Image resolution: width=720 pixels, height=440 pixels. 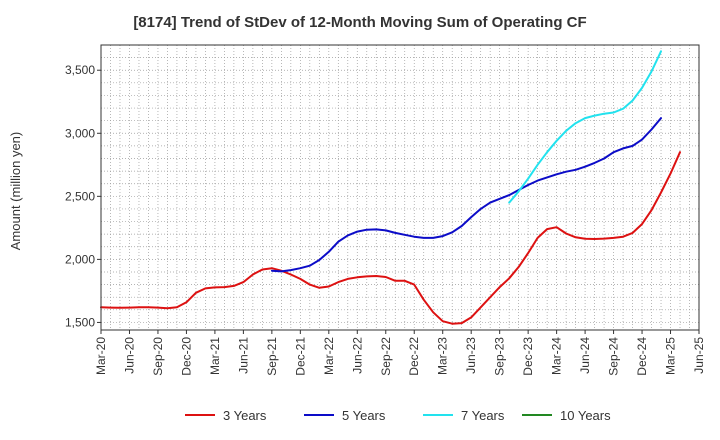 What do you see at coordinates (500, 356) in the screenshot?
I see `x-tick-label: Sep-23` at bounding box center [500, 356].